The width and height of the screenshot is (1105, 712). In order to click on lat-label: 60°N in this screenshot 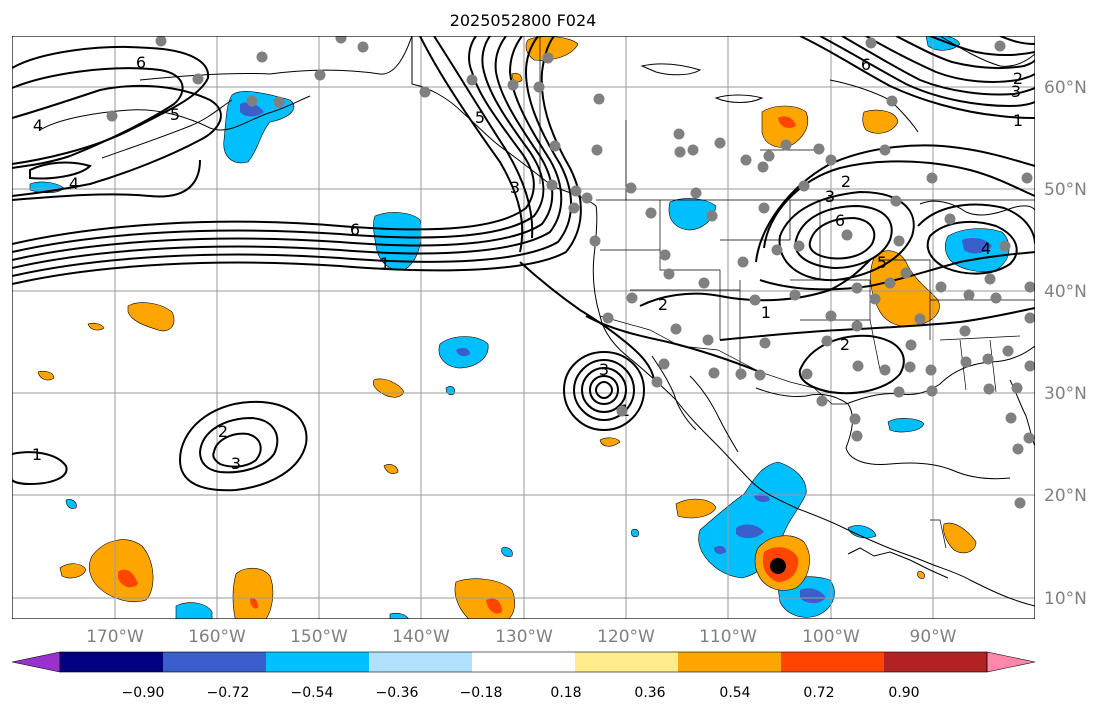, I will do `click(1065, 88)`.